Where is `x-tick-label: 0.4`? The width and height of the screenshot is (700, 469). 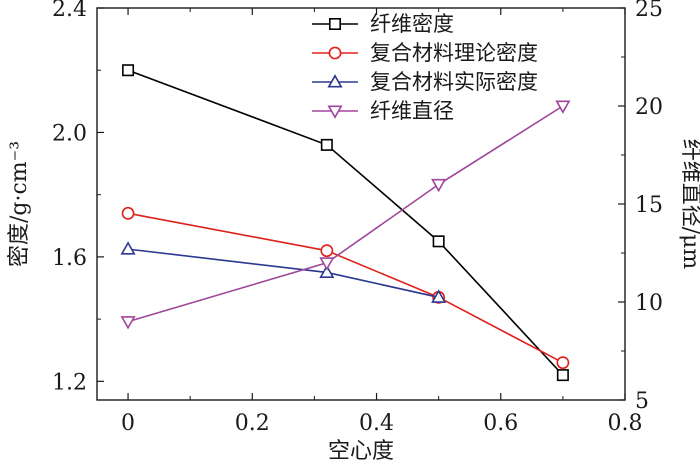 x-tick-label: 0.4 is located at coordinates (376, 423).